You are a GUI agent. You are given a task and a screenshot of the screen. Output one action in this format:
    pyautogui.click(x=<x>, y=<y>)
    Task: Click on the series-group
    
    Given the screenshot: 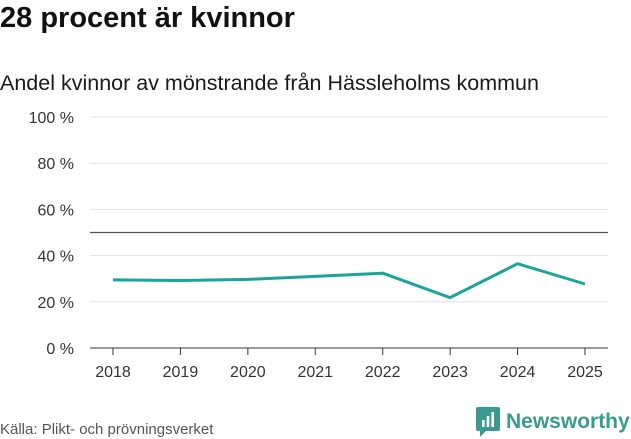 What is the action you would take?
    pyautogui.click(x=349, y=281)
    